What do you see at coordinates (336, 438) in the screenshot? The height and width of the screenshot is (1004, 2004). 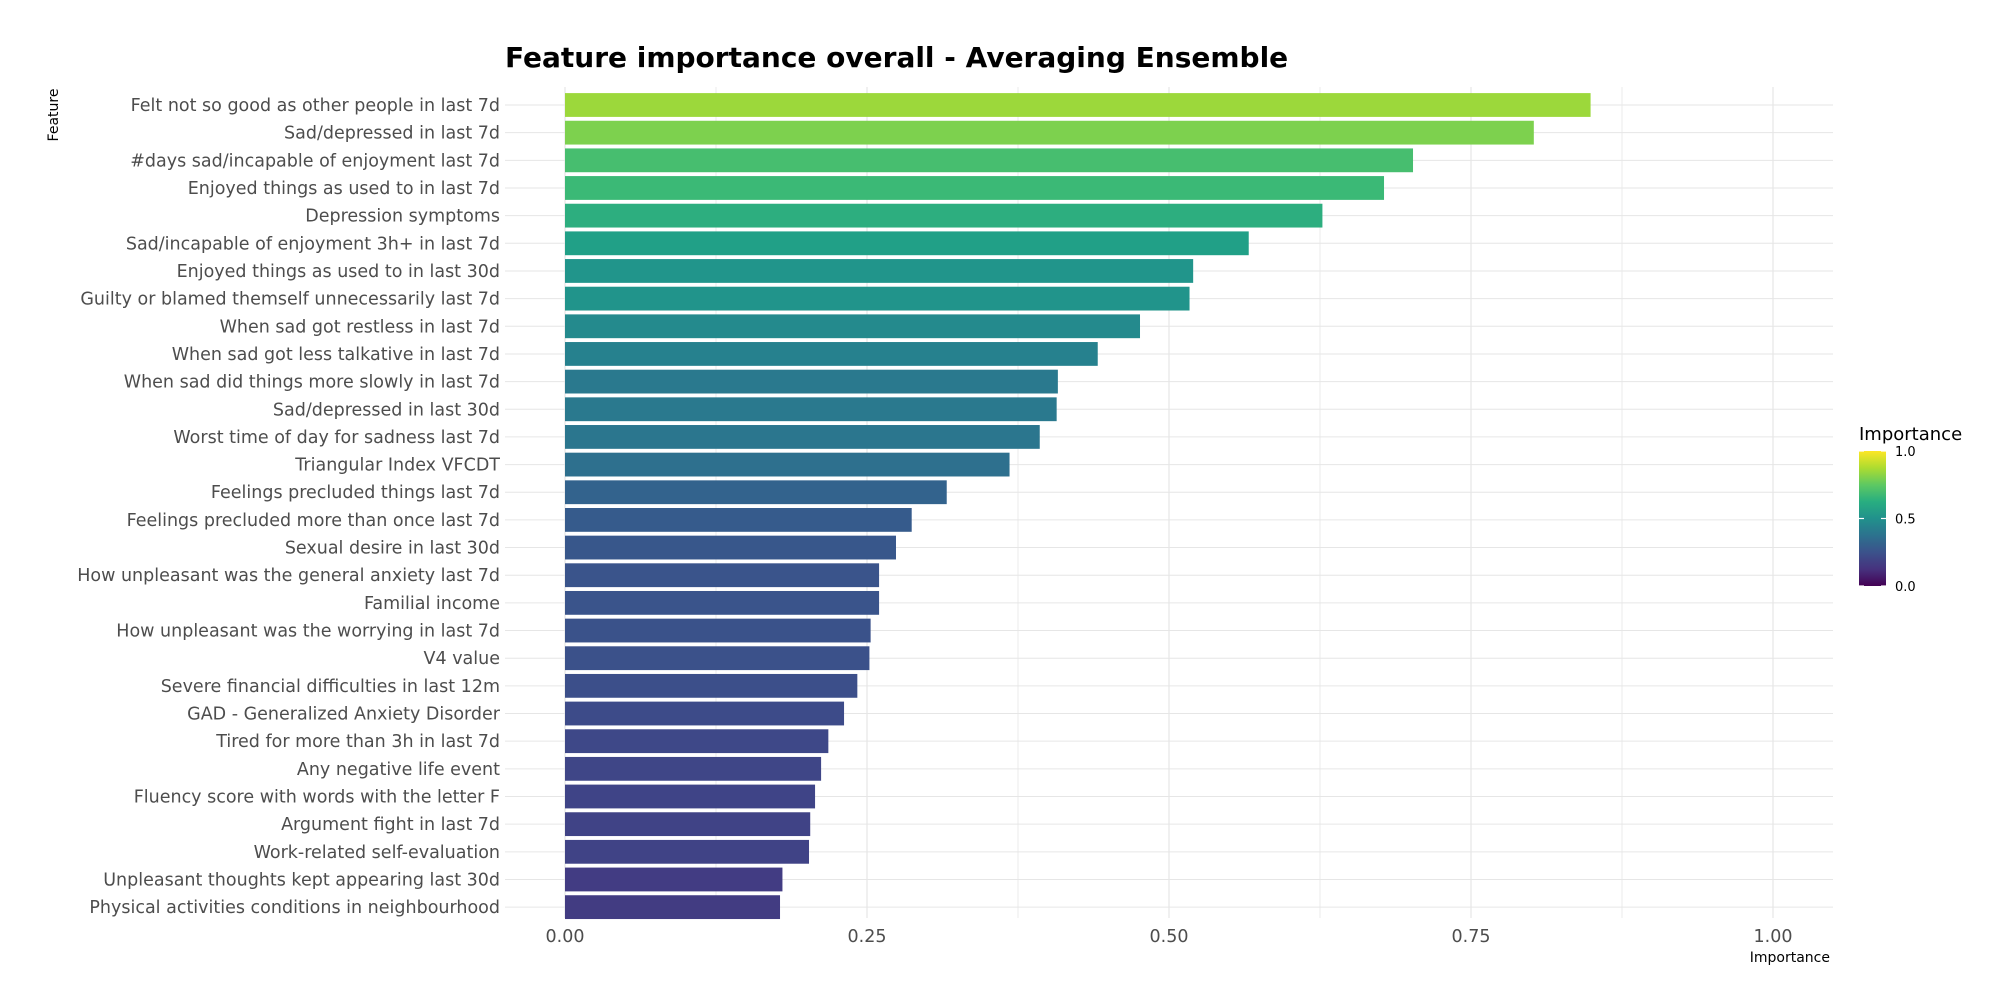 I see `category-label: Worst time of day for sadness last 7d` at bounding box center [336, 438].